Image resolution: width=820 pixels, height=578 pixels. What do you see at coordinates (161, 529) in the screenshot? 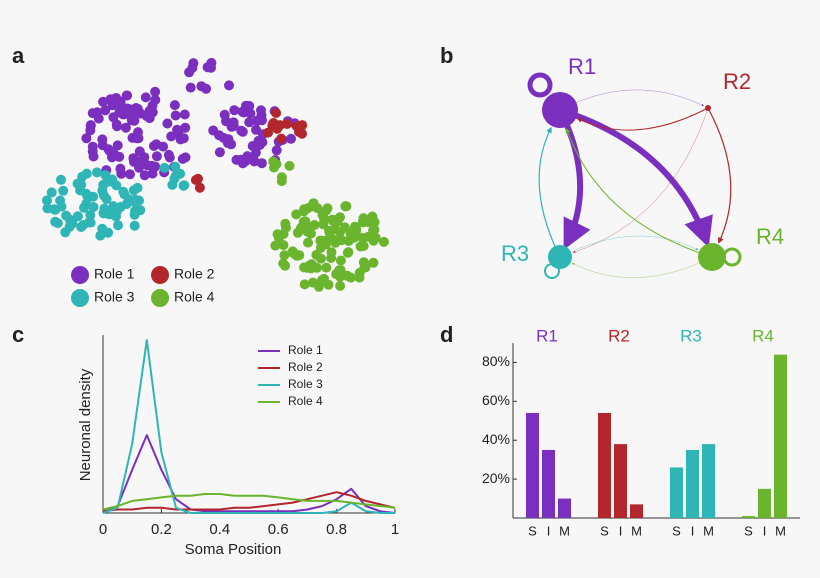
I see `x-tick-label: 0.2` at bounding box center [161, 529].